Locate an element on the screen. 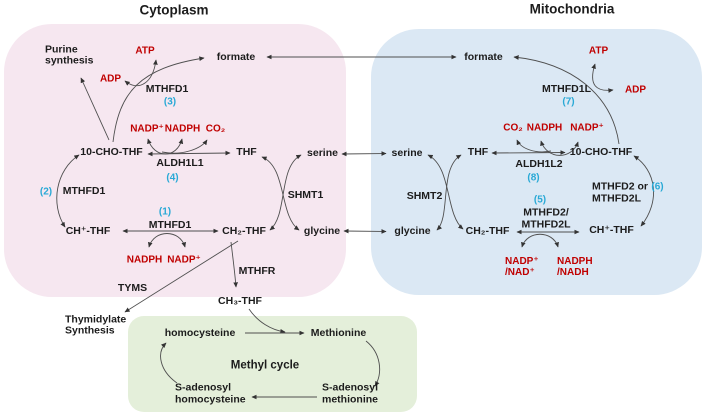  step-5-label: (5) is located at coordinates (540, 200).